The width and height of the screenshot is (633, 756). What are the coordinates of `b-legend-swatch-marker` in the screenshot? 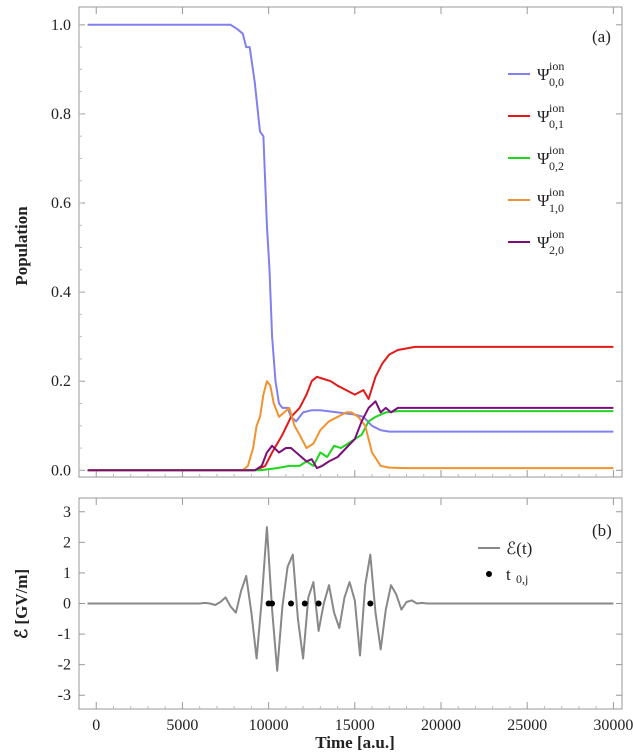 It's located at (489, 574).